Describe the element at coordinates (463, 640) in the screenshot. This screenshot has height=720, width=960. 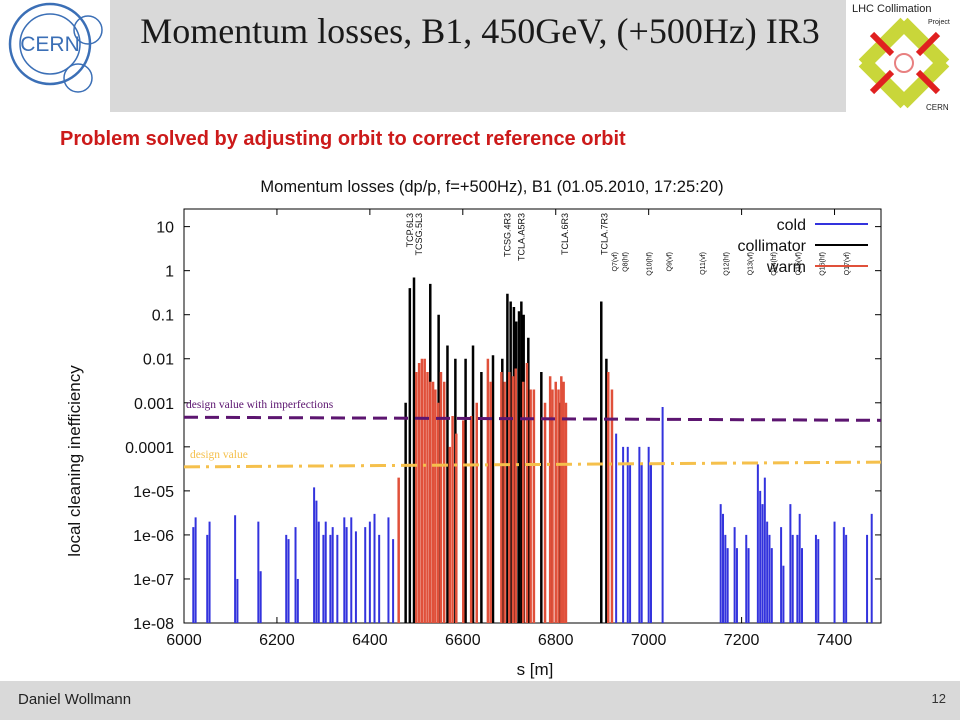
I see `x-tick-label: 6600` at that location.